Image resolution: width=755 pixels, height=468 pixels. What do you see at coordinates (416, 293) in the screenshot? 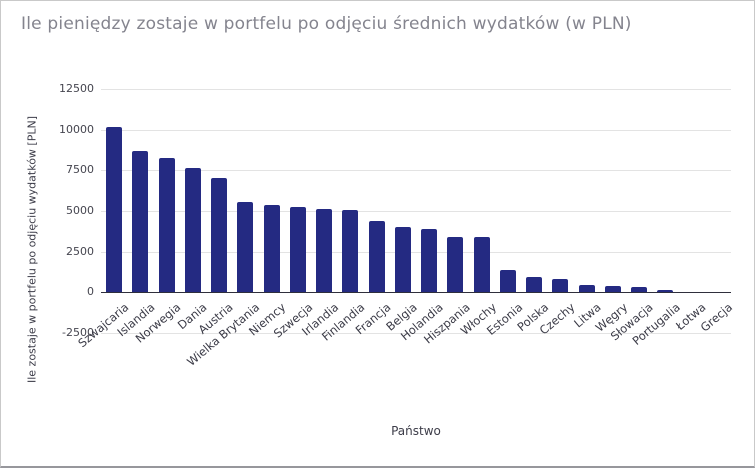
I see `x-axis-zero-line` at bounding box center [416, 293].